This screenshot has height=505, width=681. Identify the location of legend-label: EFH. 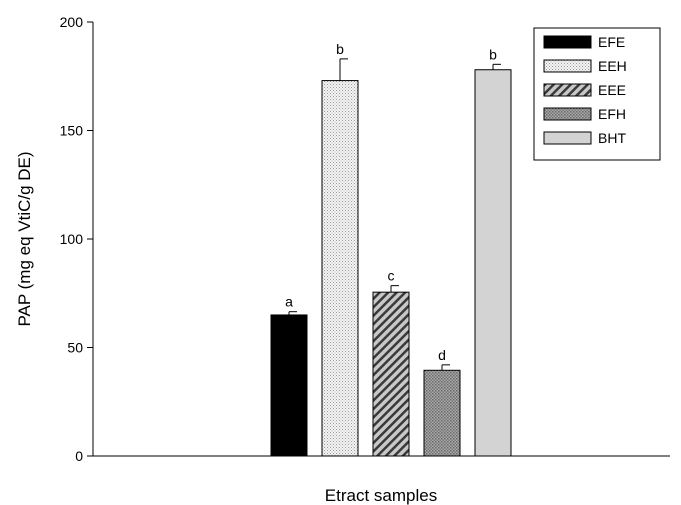
(612, 114).